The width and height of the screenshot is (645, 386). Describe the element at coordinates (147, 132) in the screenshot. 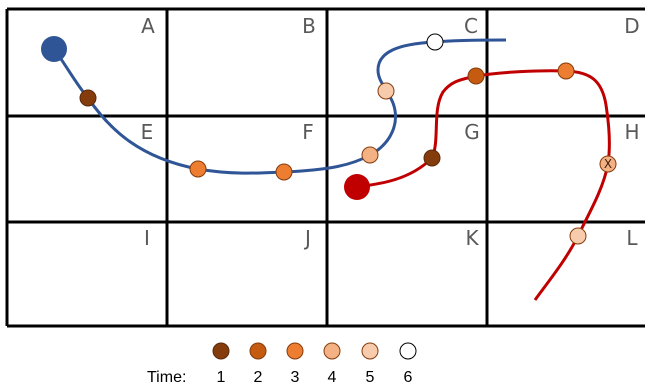

I see `cell-label-e: E` at that location.